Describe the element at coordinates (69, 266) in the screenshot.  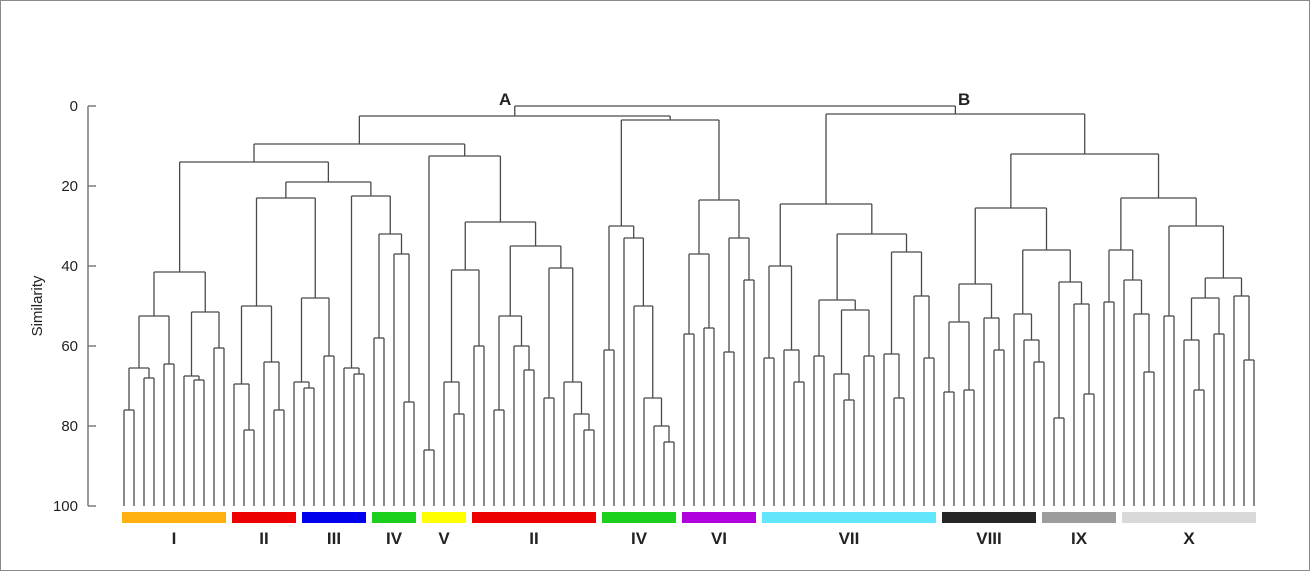
I see `tick-label: 40` at that location.